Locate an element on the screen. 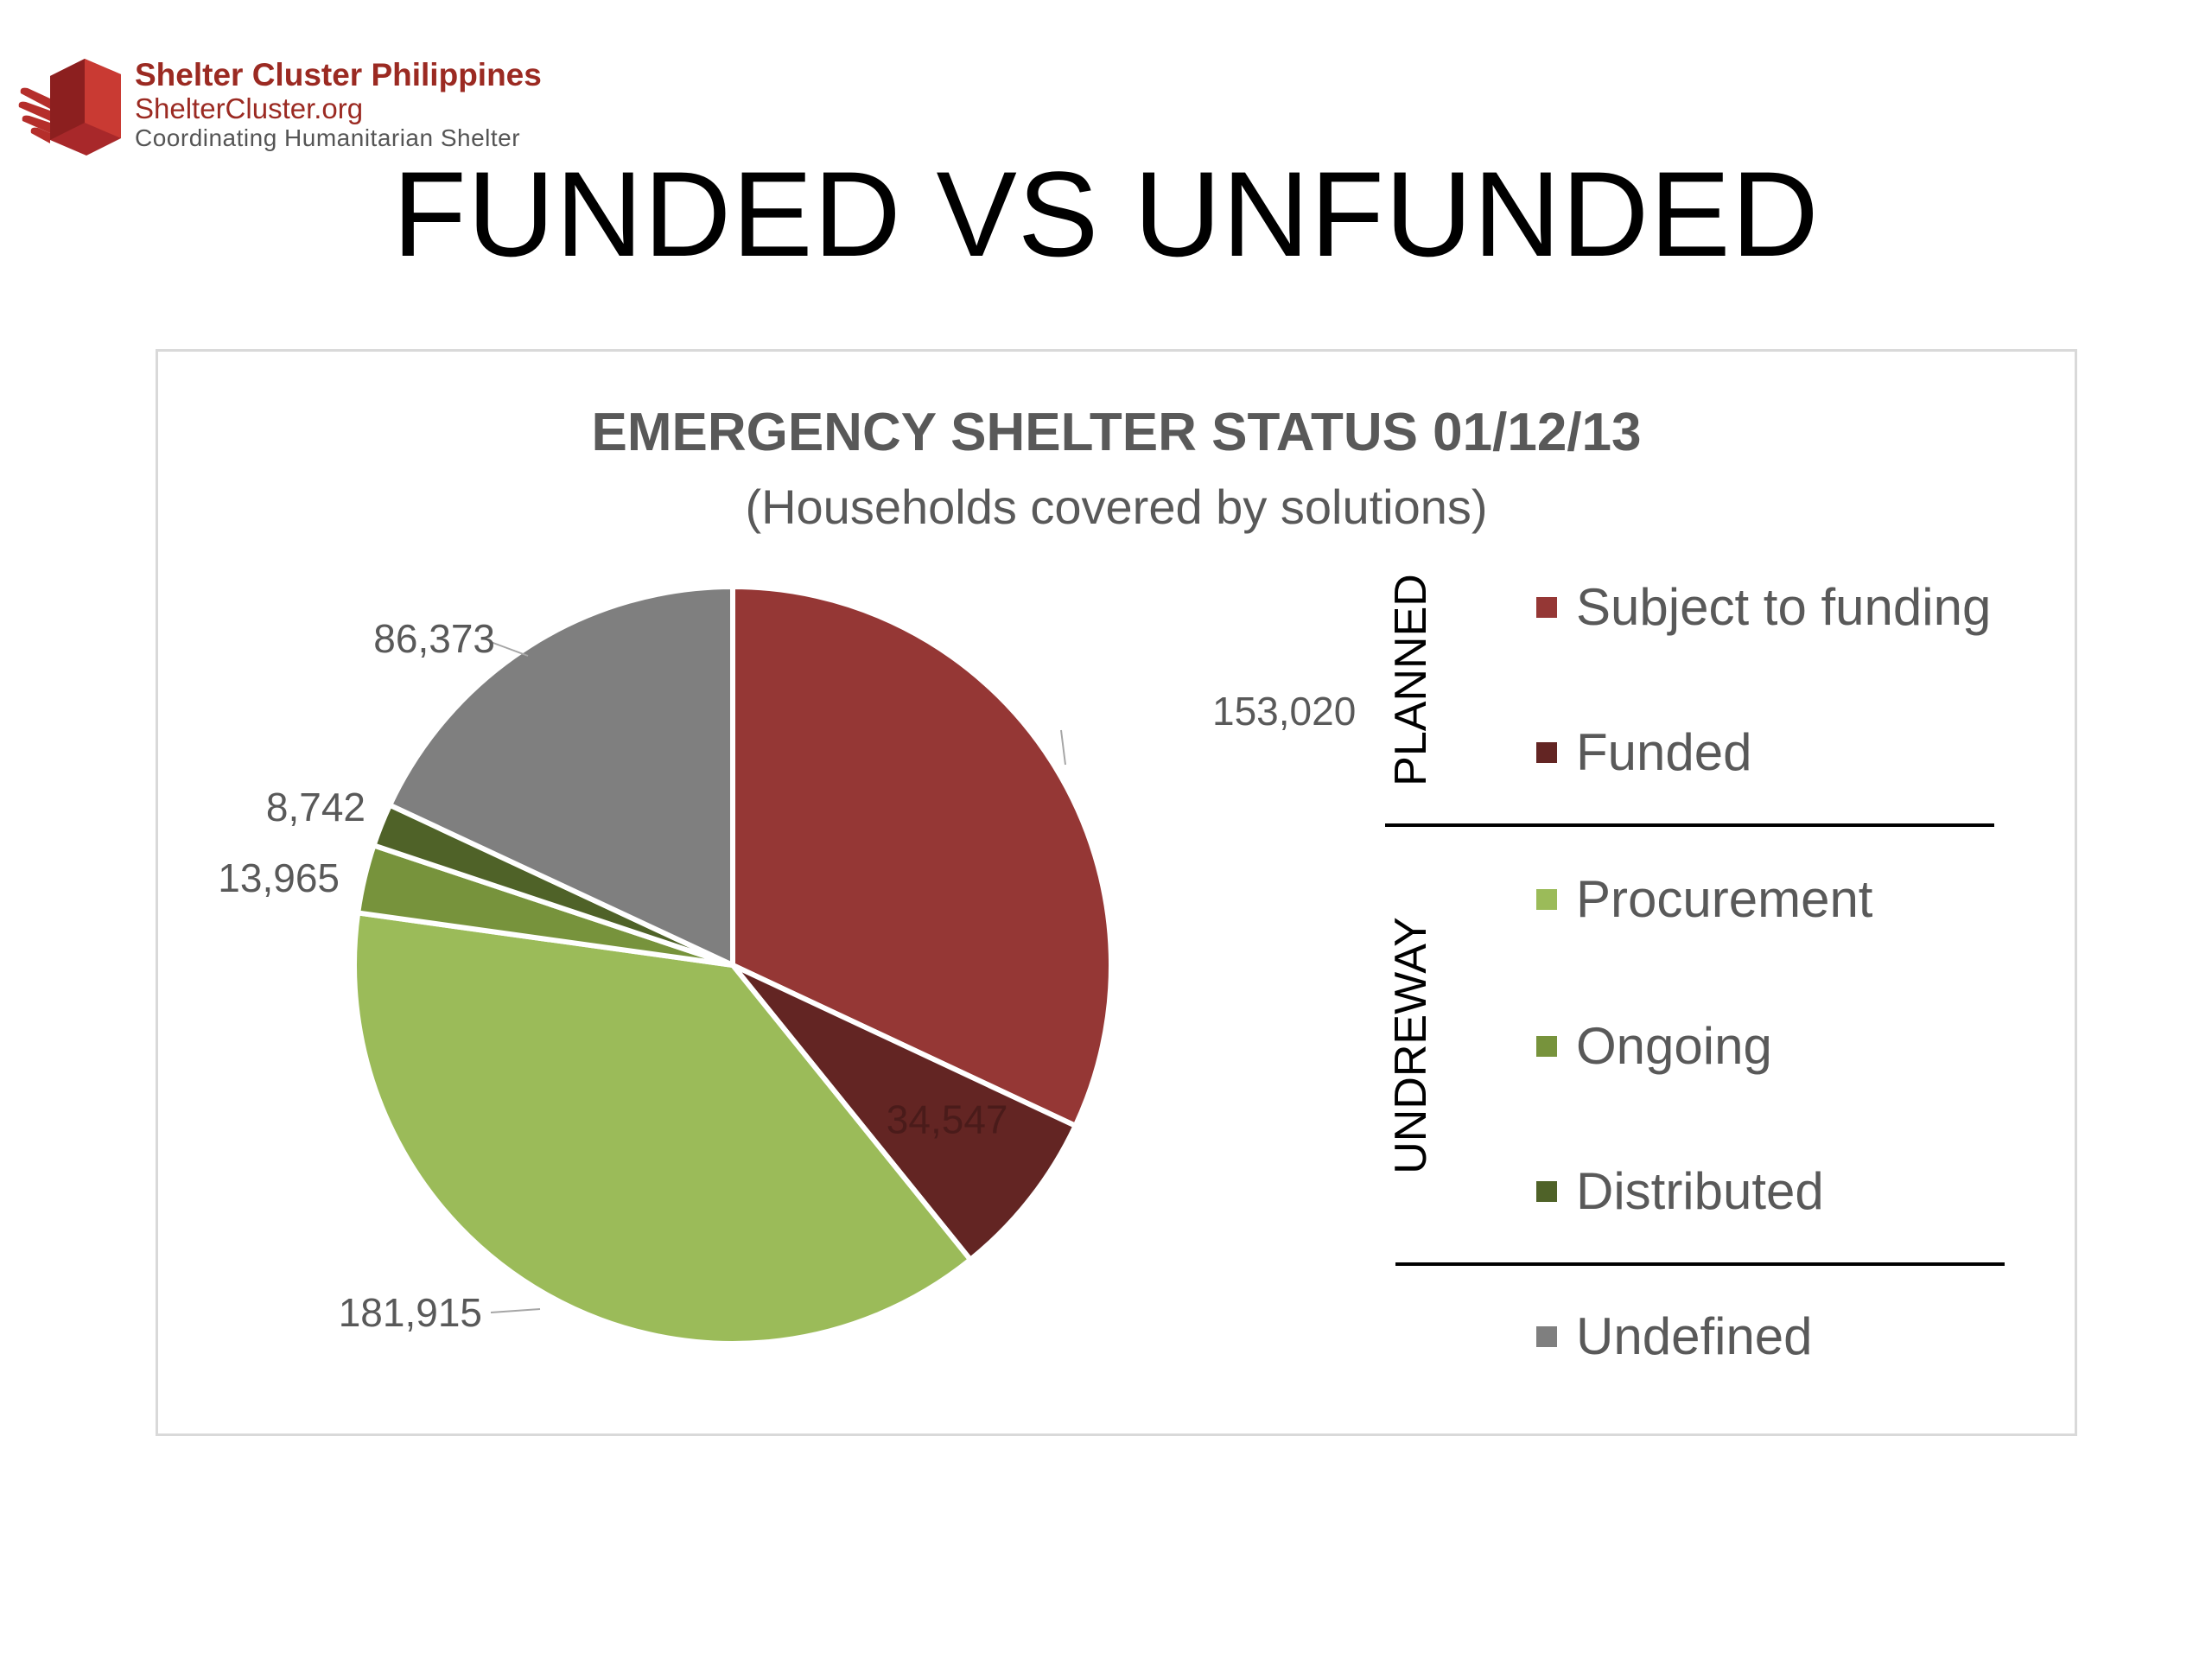 The width and height of the screenshot is (2212, 1659). hands-house-icon is located at coordinates (69, 107).